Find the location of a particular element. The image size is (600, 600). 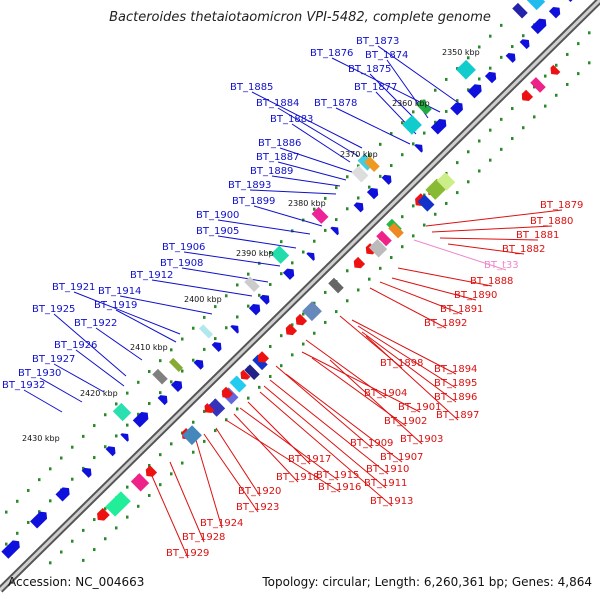

reverse-gene-label: BT_1901 is located at coordinates (419, 407).